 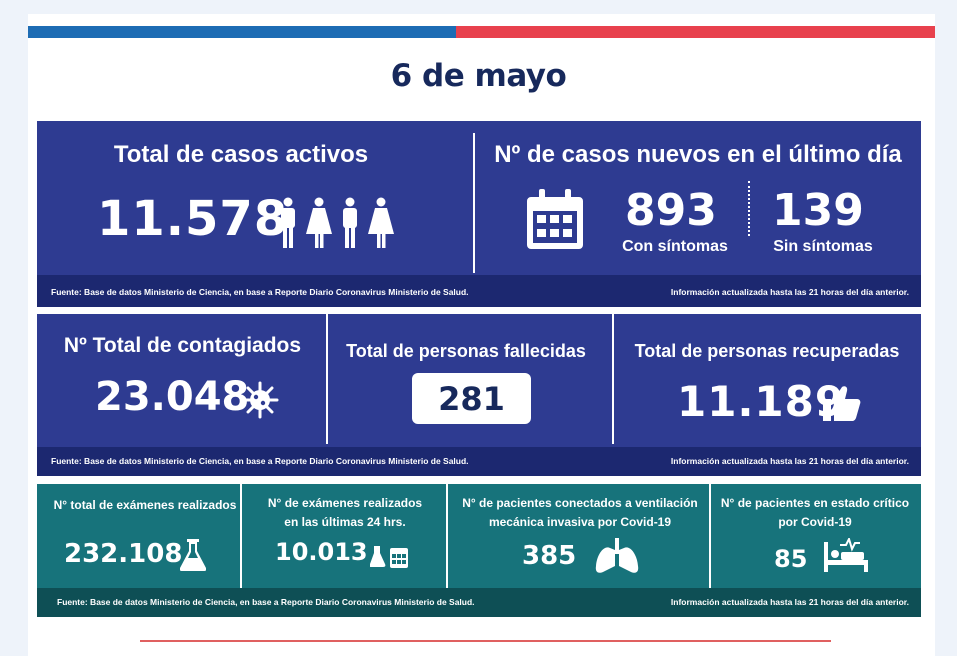 I want to click on ventilated-title-line1: N° de pacientes conectados a ventilación, so click(x=580, y=503).